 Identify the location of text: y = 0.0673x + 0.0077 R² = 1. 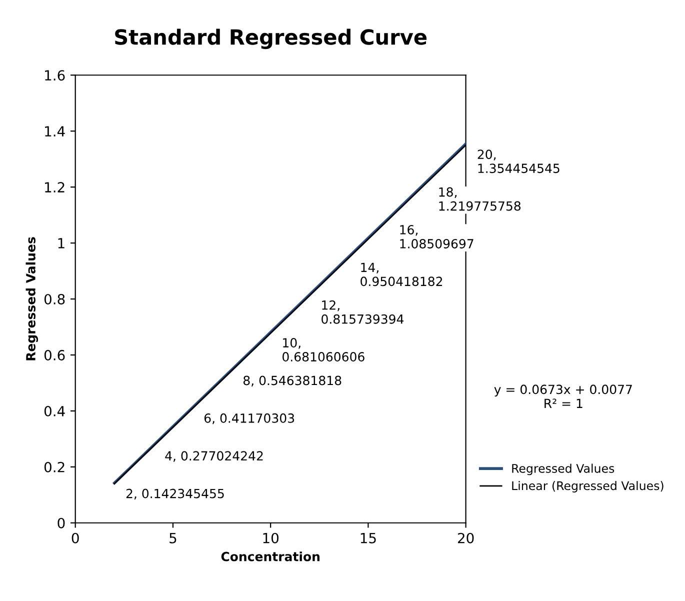
(563, 396).